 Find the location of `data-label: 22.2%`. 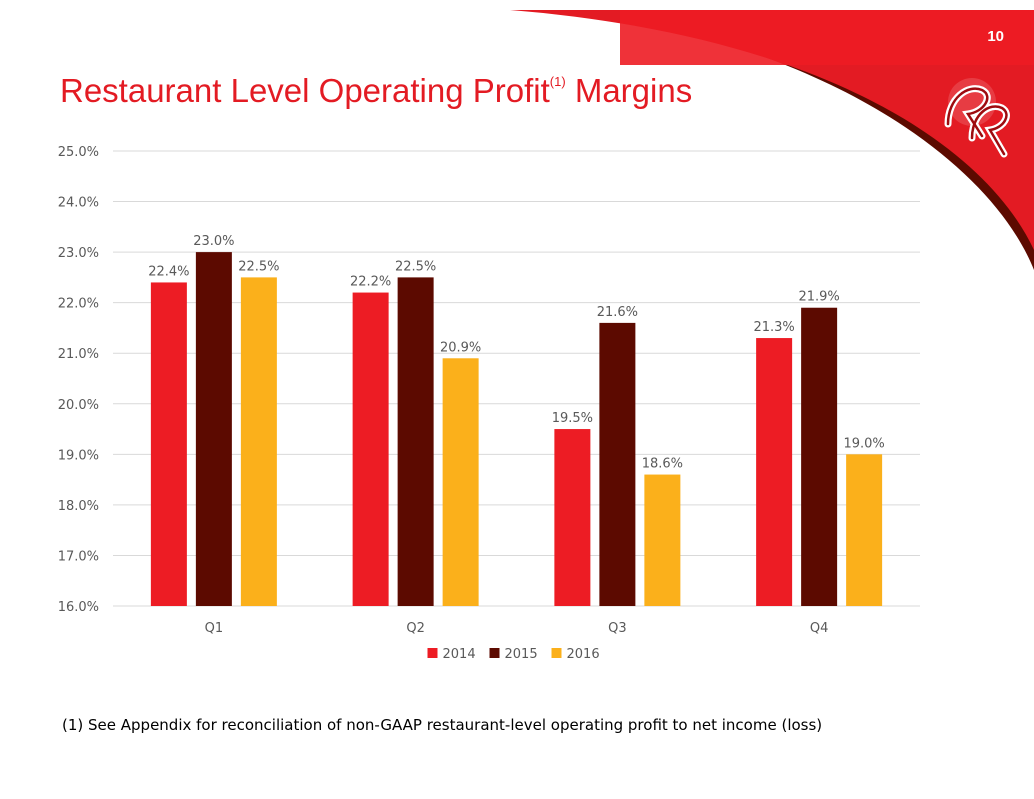

data-label: 22.2% is located at coordinates (370, 282).